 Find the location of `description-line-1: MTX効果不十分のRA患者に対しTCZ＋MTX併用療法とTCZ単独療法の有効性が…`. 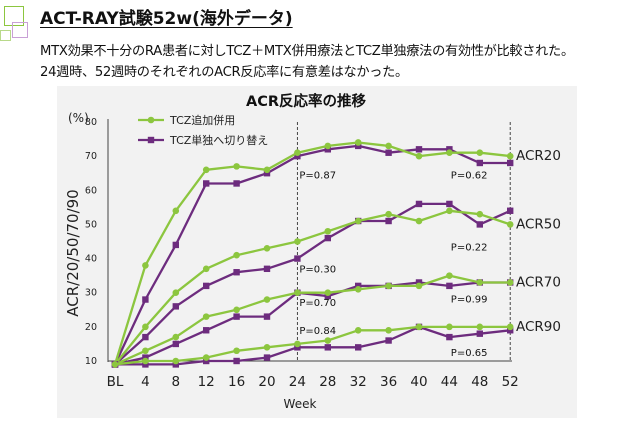

description-line-1: MTX効果不十分のRA患者に対しTCZ＋MTX併用療法とTCZ単独療法の有効性が… is located at coordinates (307, 51).